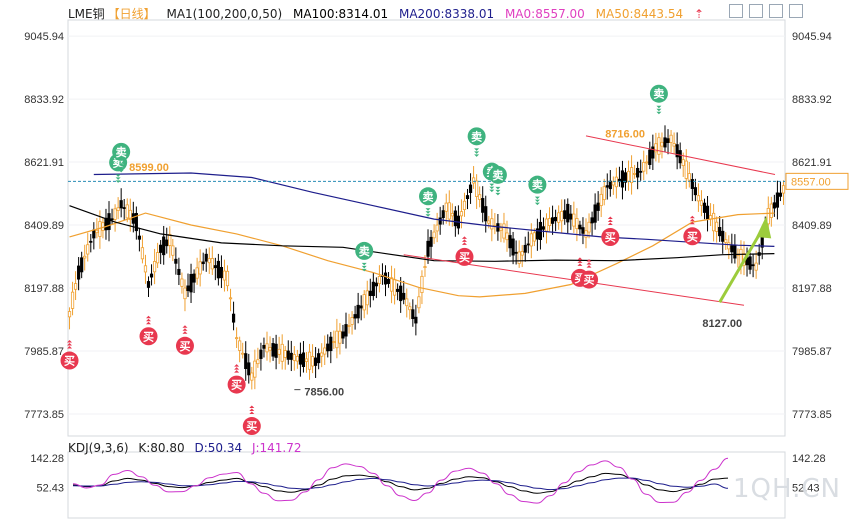  I want to click on zoom-out-icon, so click(776, 11).